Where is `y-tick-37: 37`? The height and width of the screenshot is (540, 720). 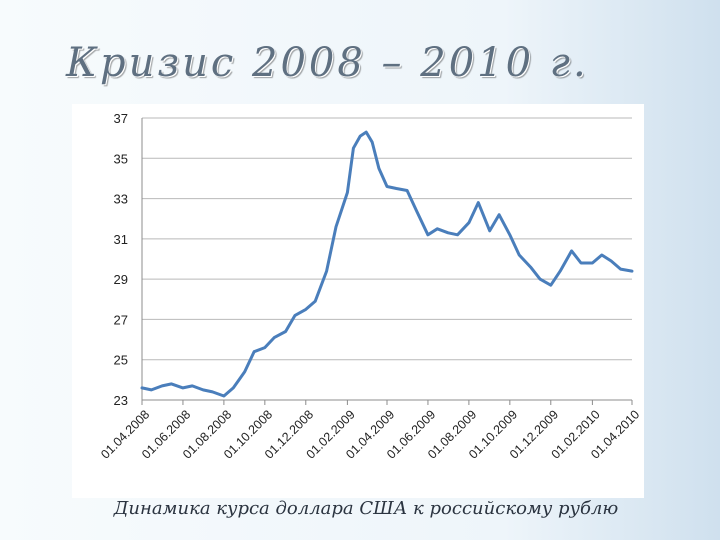
y-tick-37: 37 is located at coordinates (121, 118).